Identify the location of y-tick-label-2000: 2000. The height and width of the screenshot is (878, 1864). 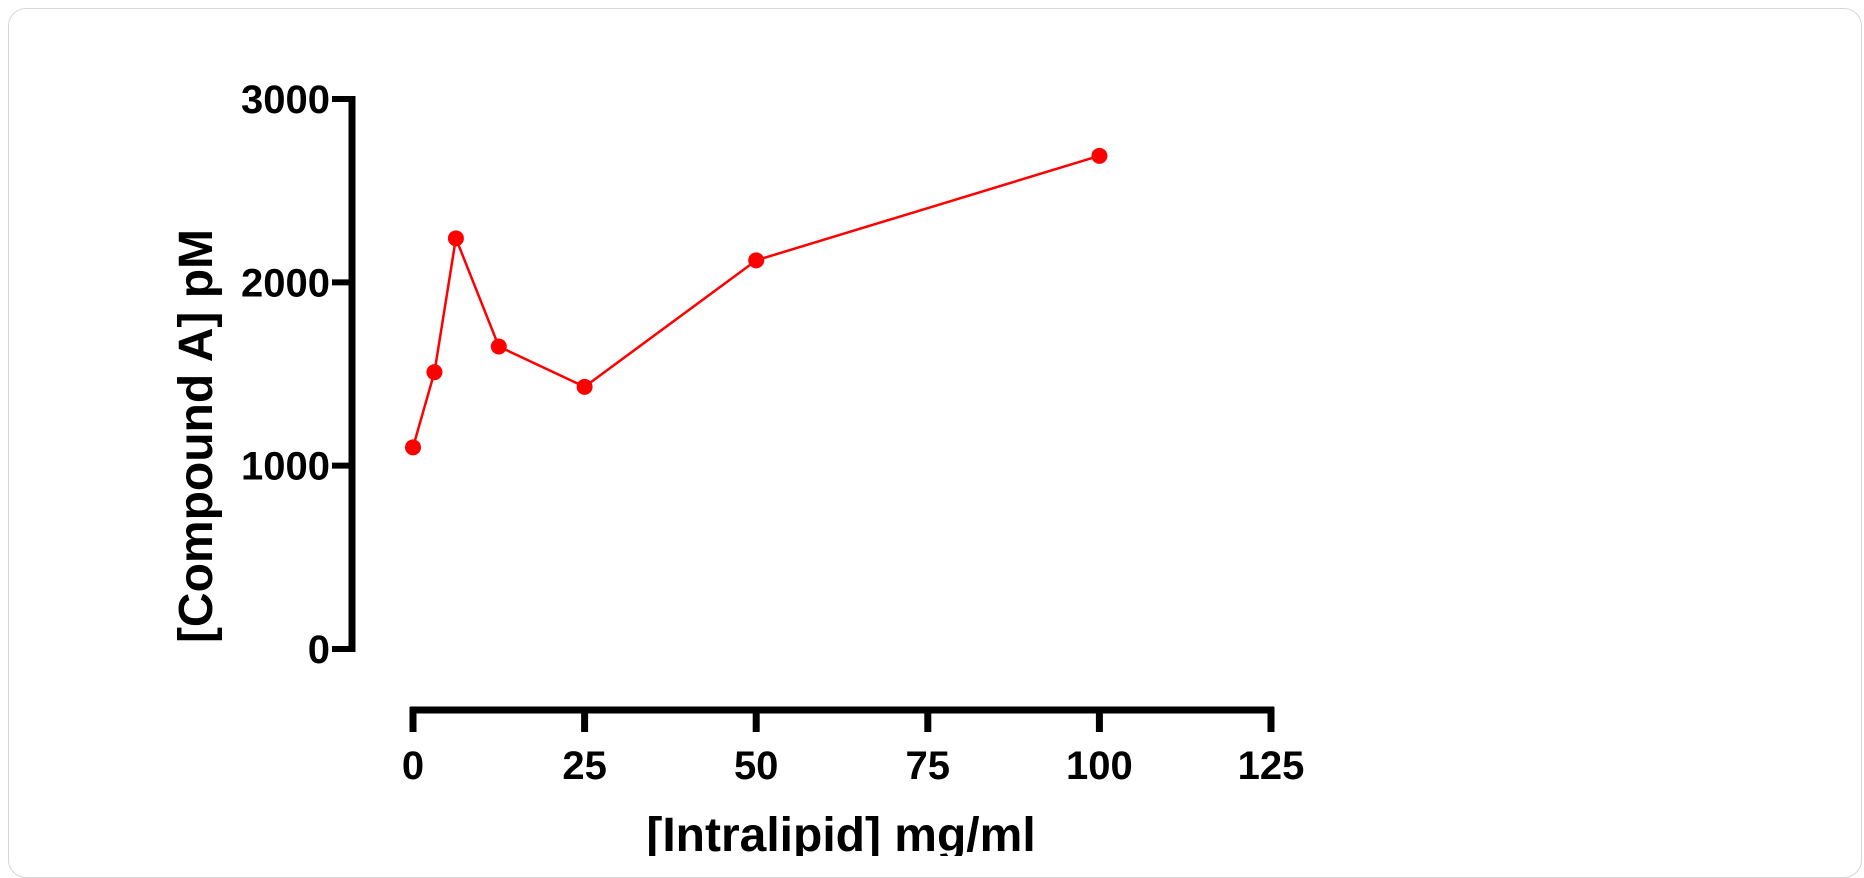
(285, 283).